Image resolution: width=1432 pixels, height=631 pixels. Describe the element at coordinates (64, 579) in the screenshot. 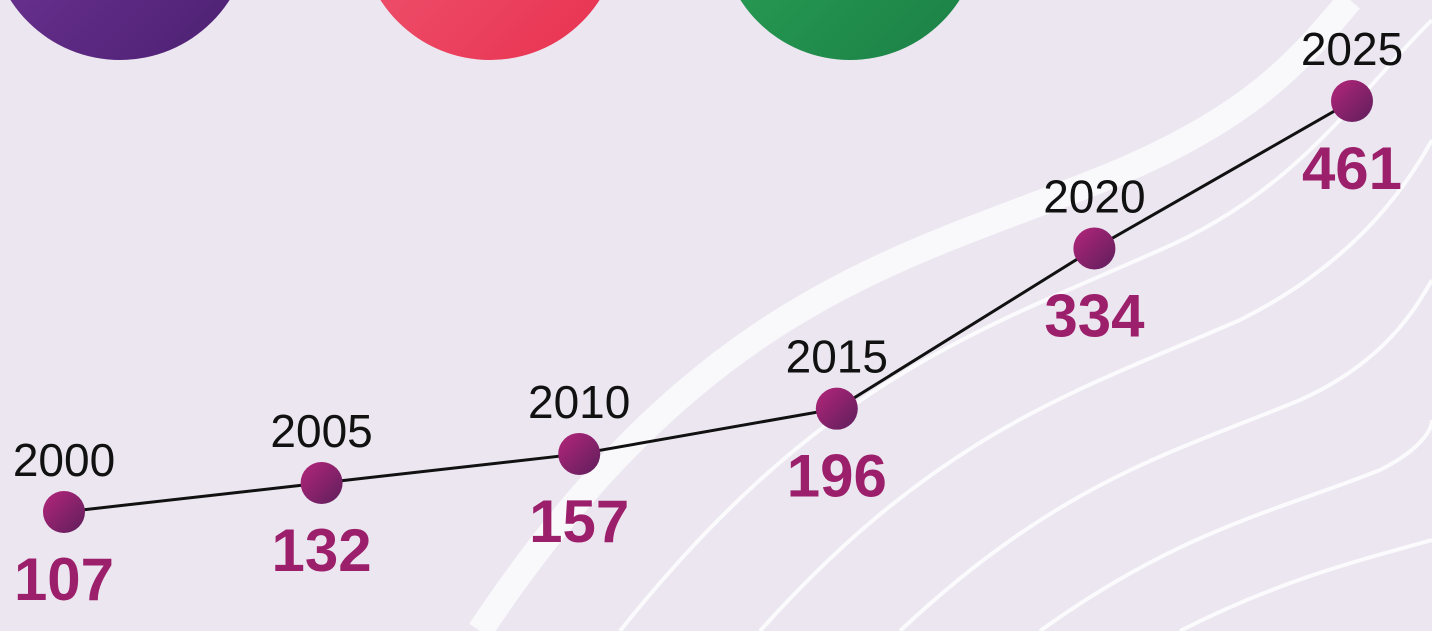

I see `value-label: 107` at that location.